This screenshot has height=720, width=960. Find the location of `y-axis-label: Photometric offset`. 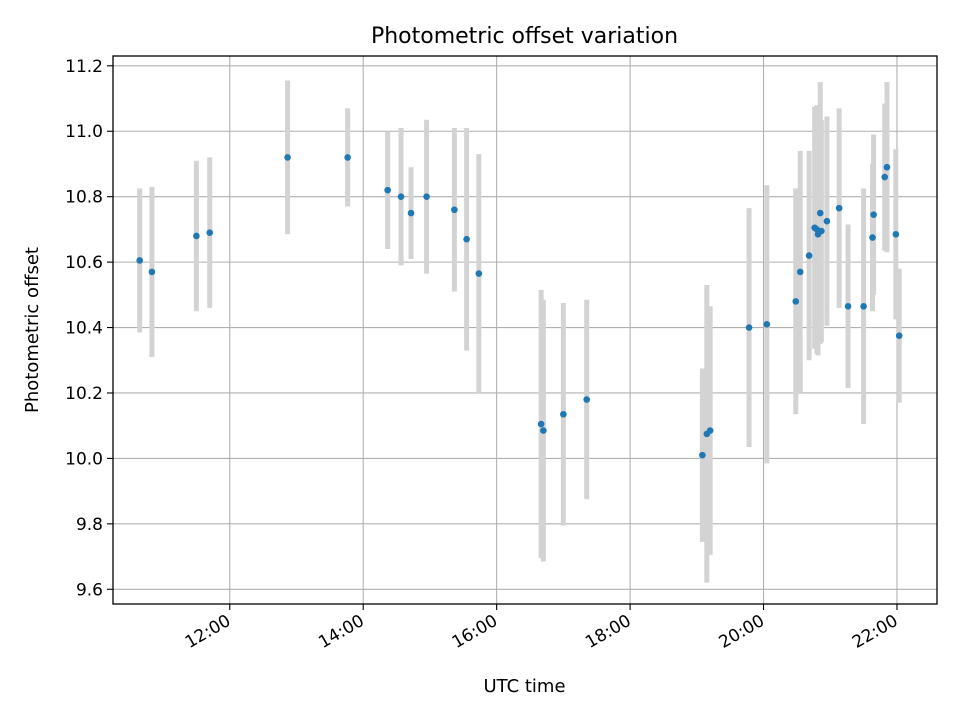

y-axis-label: Photometric offset is located at coordinates (32, 330).